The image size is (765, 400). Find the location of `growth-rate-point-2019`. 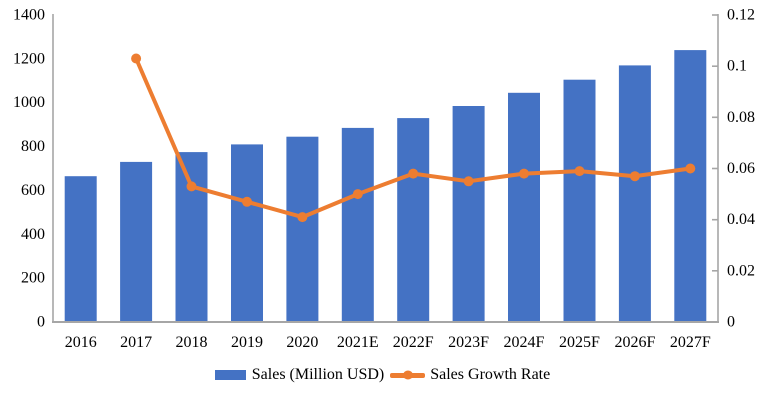

growth-rate-point-2019 is located at coordinates (247, 201).